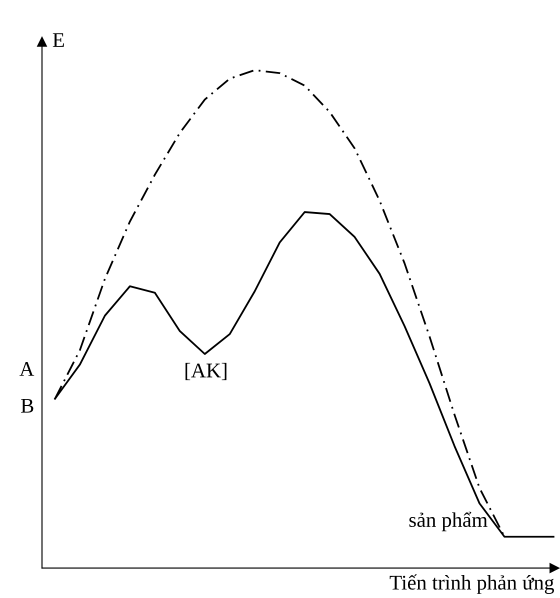 The height and width of the screenshot is (598, 560). Describe the element at coordinates (27, 405) in the screenshot. I see `text: B` at that location.